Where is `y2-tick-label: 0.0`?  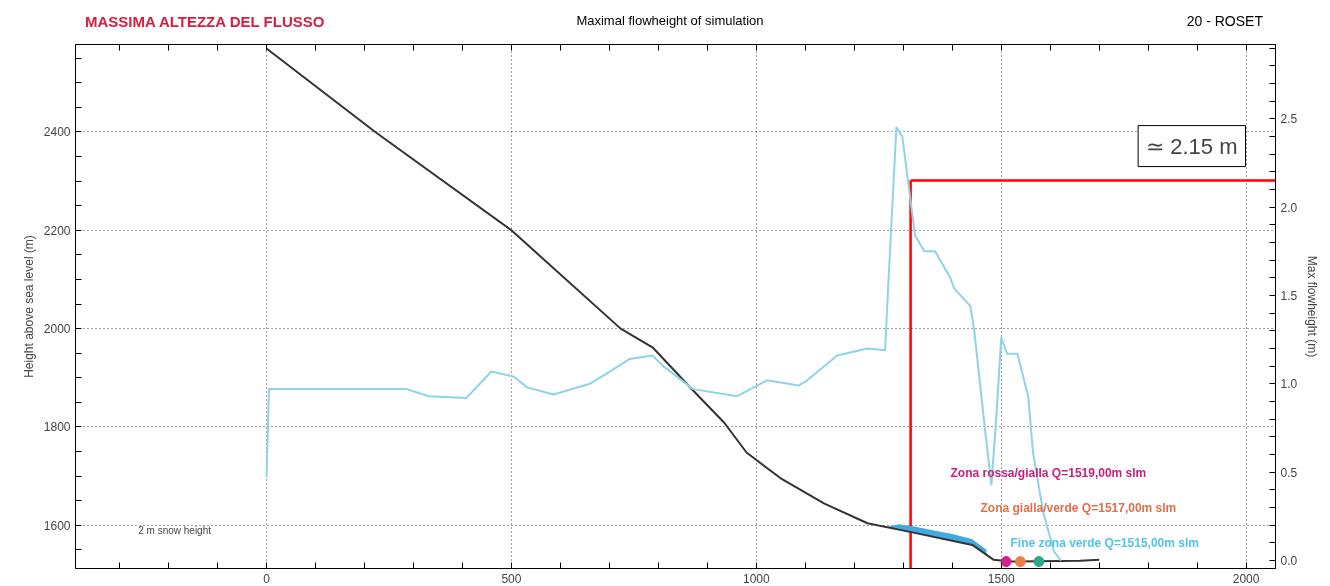
y2-tick-label: 0.0 is located at coordinates (1289, 561).